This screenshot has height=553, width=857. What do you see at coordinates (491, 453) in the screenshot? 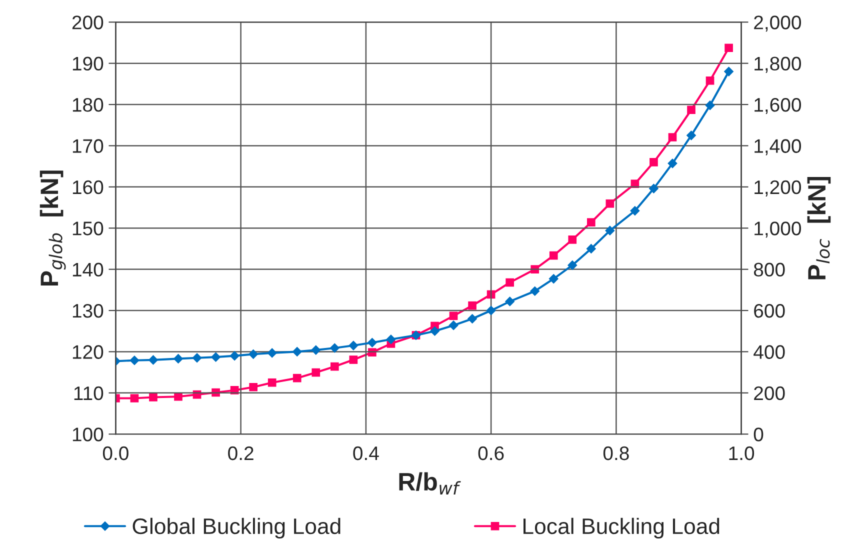
I see `x-tick-label: 0.6` at bounding box center [491, 453].